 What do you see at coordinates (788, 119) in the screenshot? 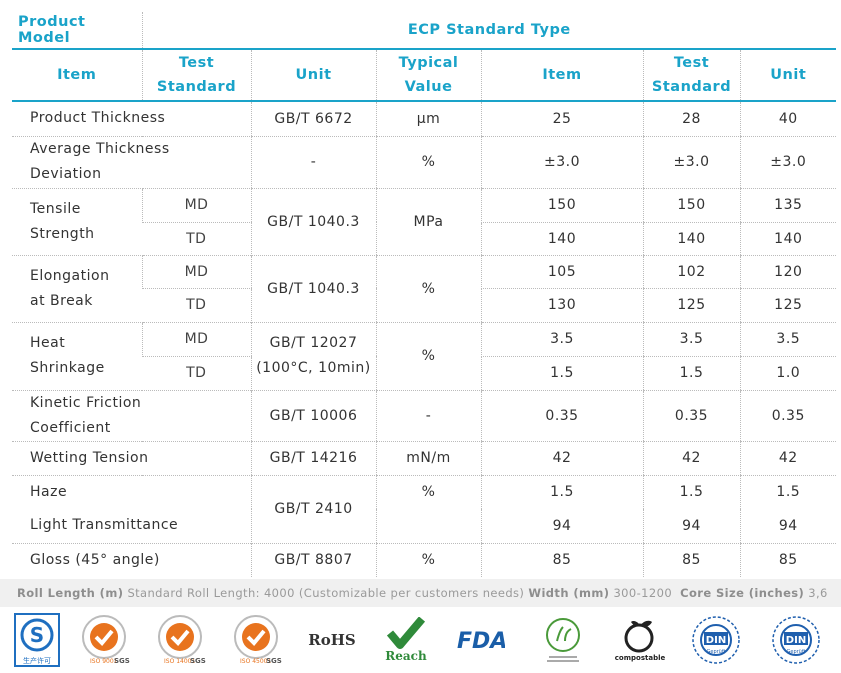
I see `value: 40` at bounding box center [788, 119].